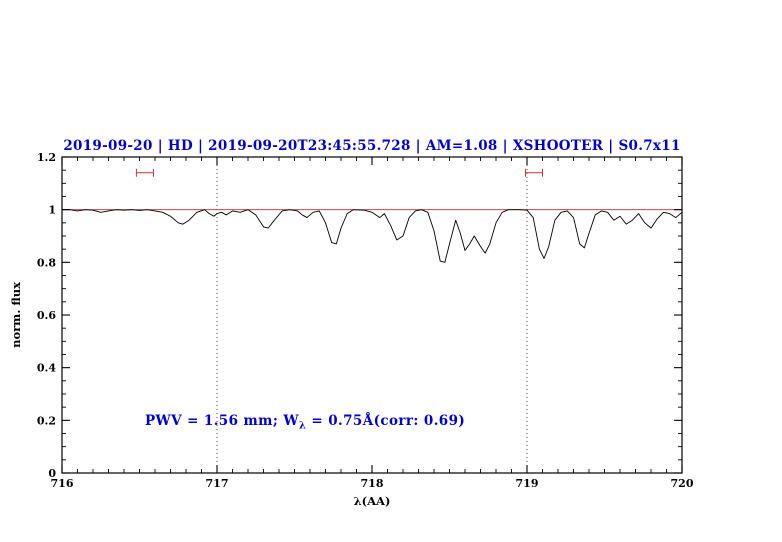  Describe the element at coordinates (46, 420) in the screenshot. I see `y-tick-label: 0.2` at that location.